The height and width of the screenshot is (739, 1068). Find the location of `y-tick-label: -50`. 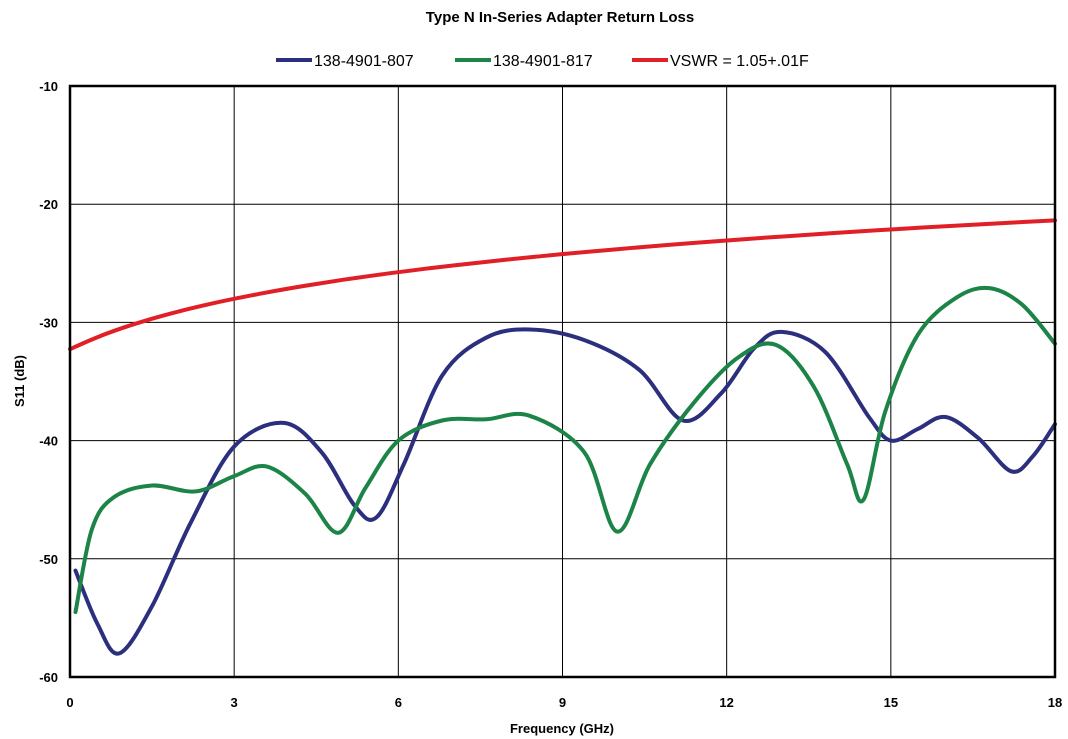

y-tick-label: -50 is located at coordinates (48, 559).